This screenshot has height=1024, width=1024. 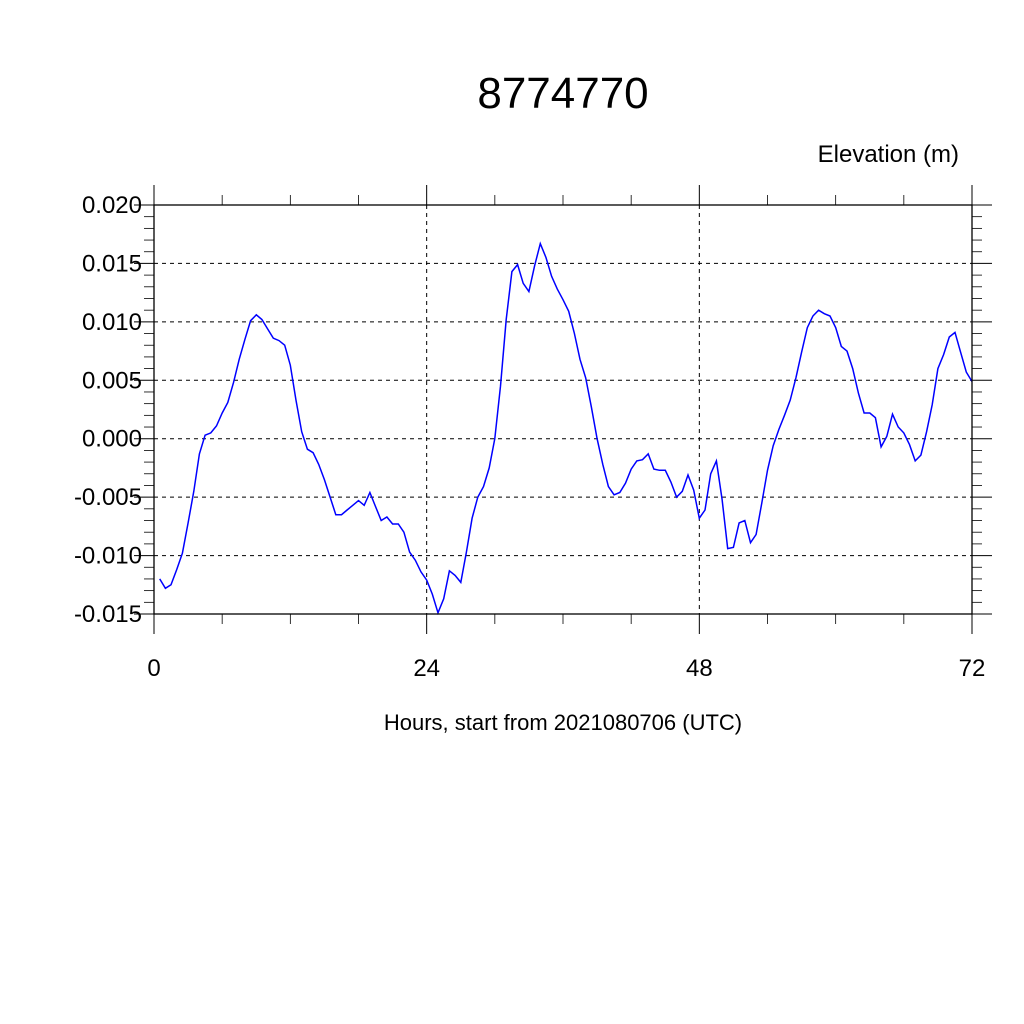 I want to click on x-tick-label: 48, so click(x=699, y=668).